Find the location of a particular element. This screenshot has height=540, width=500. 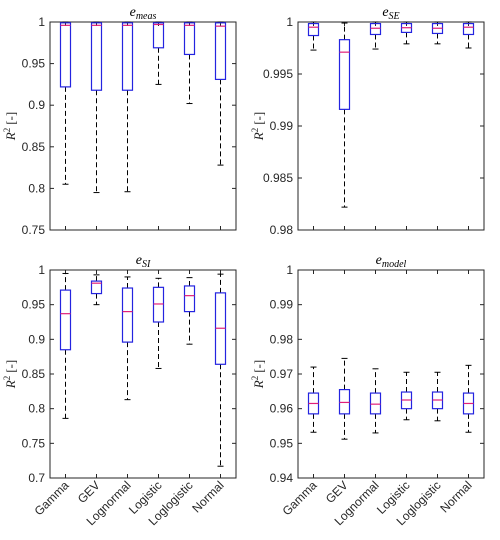

y-tick-label: 0.94 is located at coordinates (282, 478).